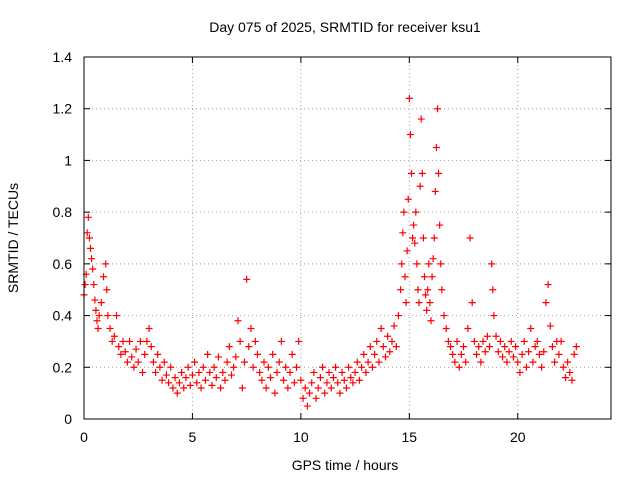 This screenshot has width=640, height=485. What do you see at coordinates (63, 316) in the screenshot?
I see `y-tick-label: 0.4` at bounding box center [63, 316].